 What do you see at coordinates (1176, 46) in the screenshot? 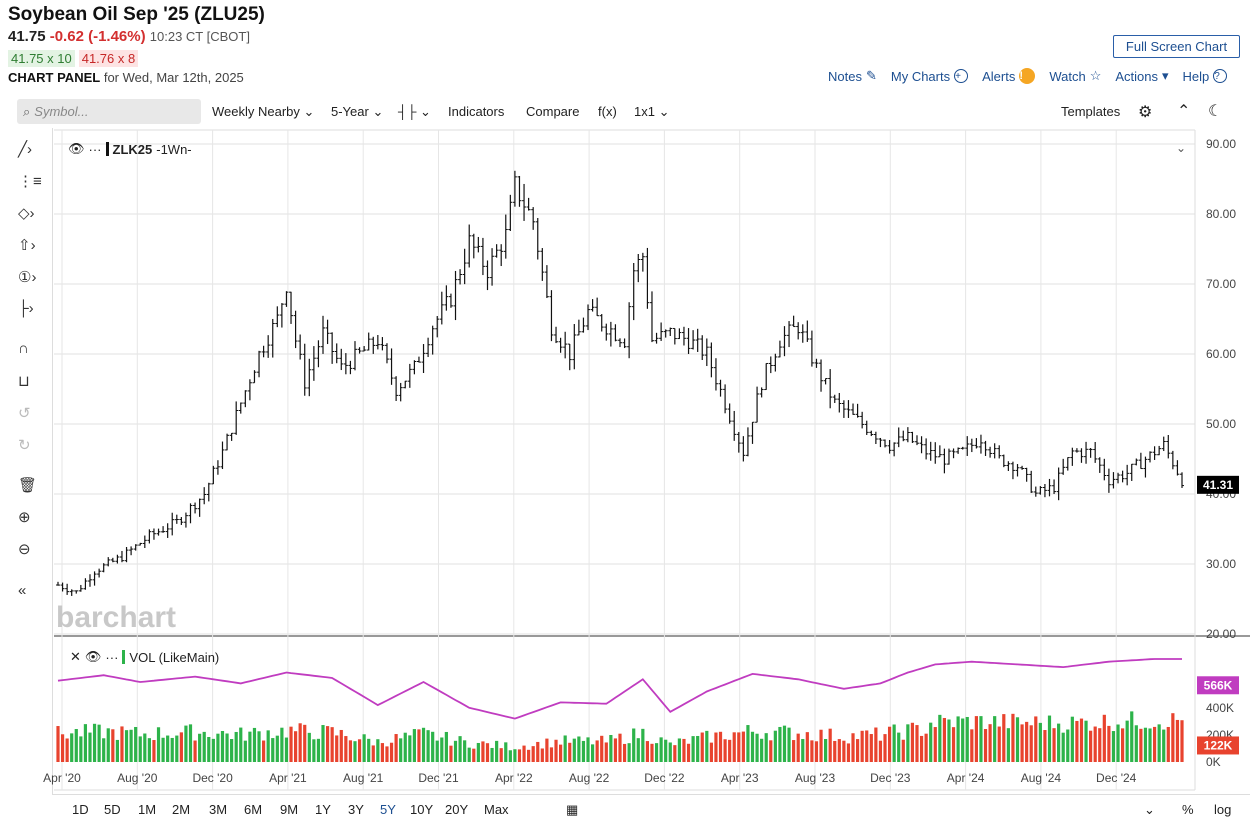
I see `full-screen-button: Full Screen Chart` at bounding box center [1176, 46].